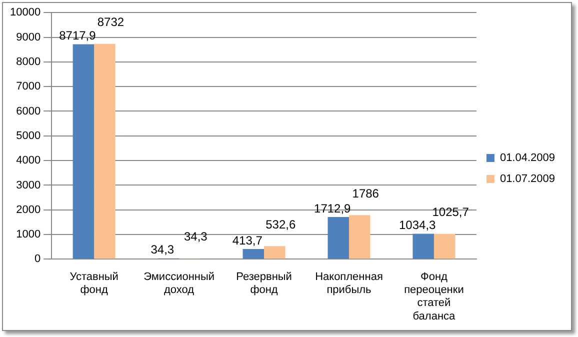  What do you see at coordinates (28, 160) in the screenshot?
I see `y-tick-label: 4000` at bounding box center [28, 160].